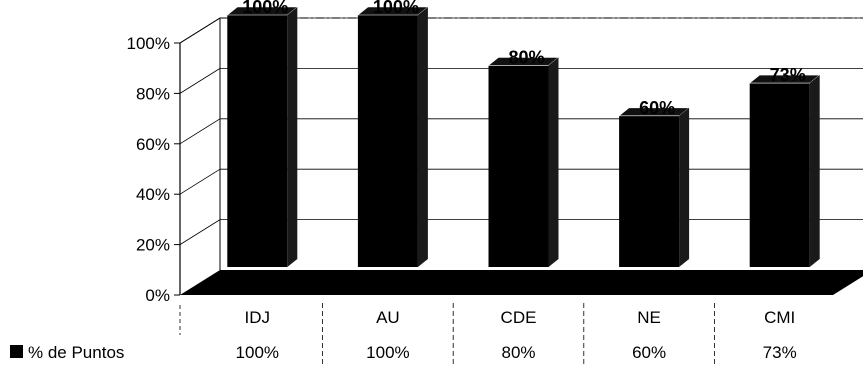 The height and width of the screenshot is (365, 863). I want to click on chart-floor, so click(521, 282).